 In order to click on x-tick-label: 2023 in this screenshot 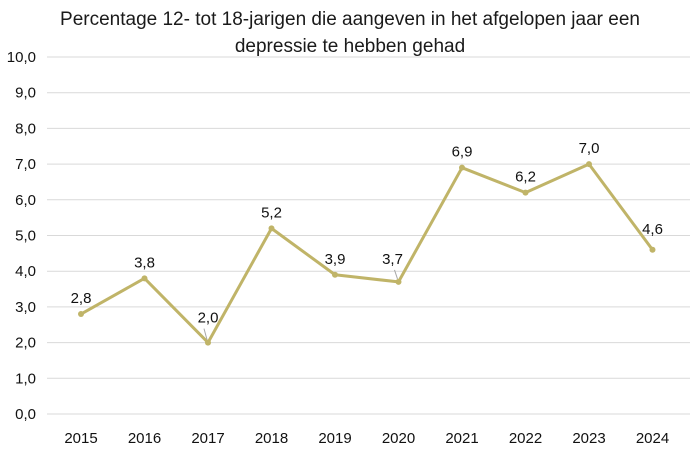, I will do `click(588, 438)`.